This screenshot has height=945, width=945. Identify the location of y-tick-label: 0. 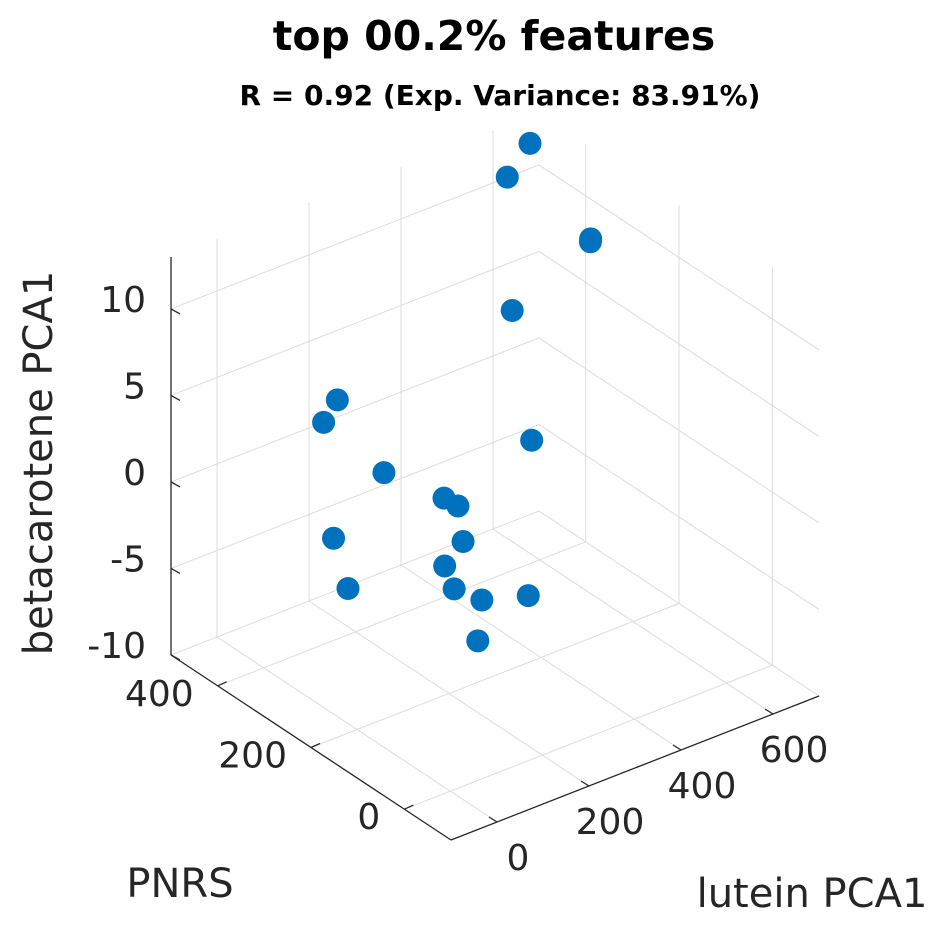
(368, 817).